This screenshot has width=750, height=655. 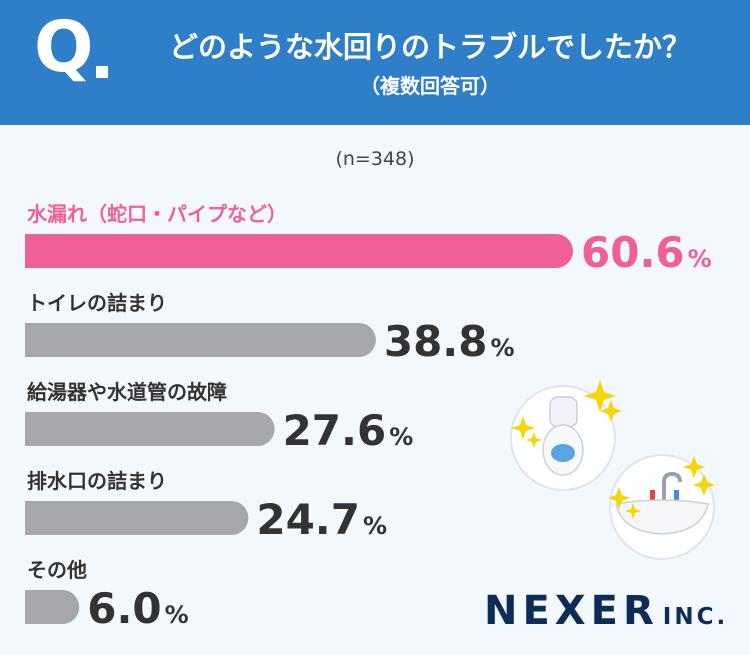 What do you see at coordinates (375, 159) in the screenshot?
I see `sample-size: (n=348)` at bounding box center [375, 159].